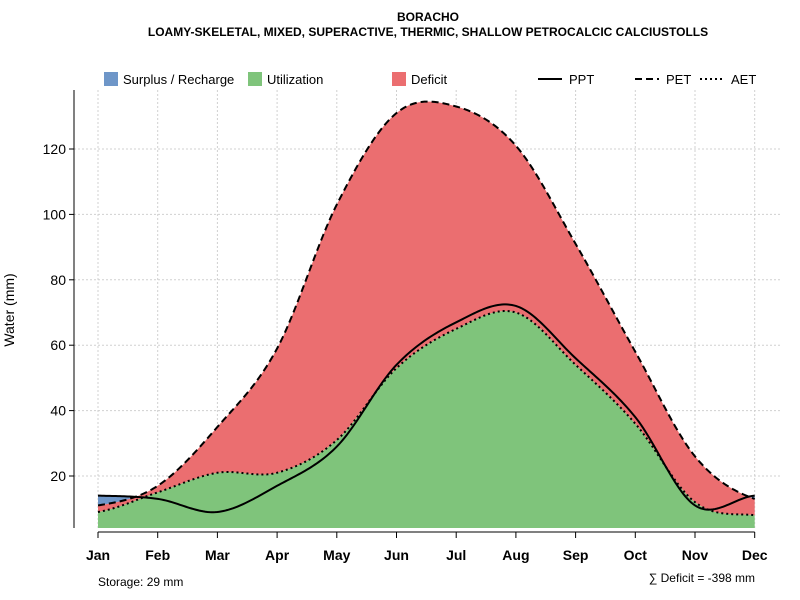 The height and width of the screenshot is (600, 800). I want to click on x-tick-label: Jan, so click(98, 555).